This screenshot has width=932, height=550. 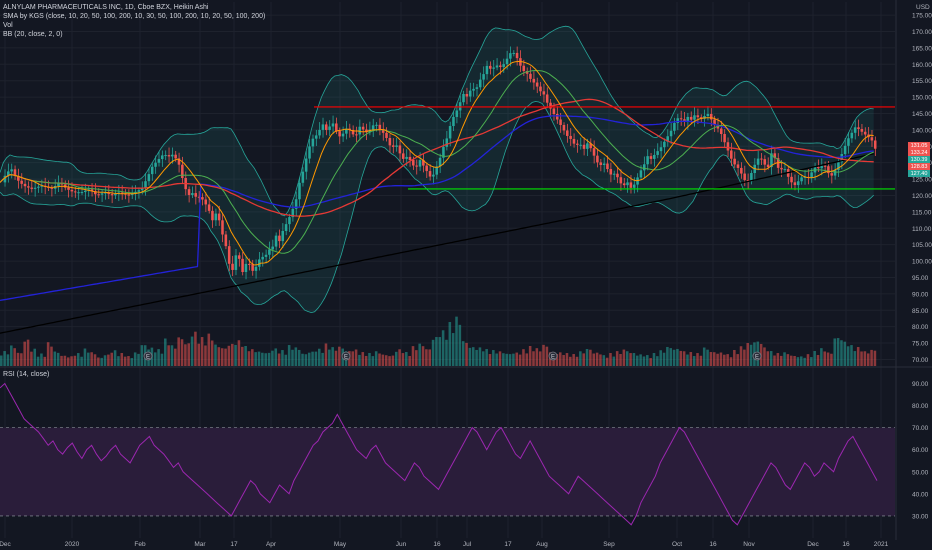 I want to click on time-axis-label: 2020, so click(x=72, y=544).